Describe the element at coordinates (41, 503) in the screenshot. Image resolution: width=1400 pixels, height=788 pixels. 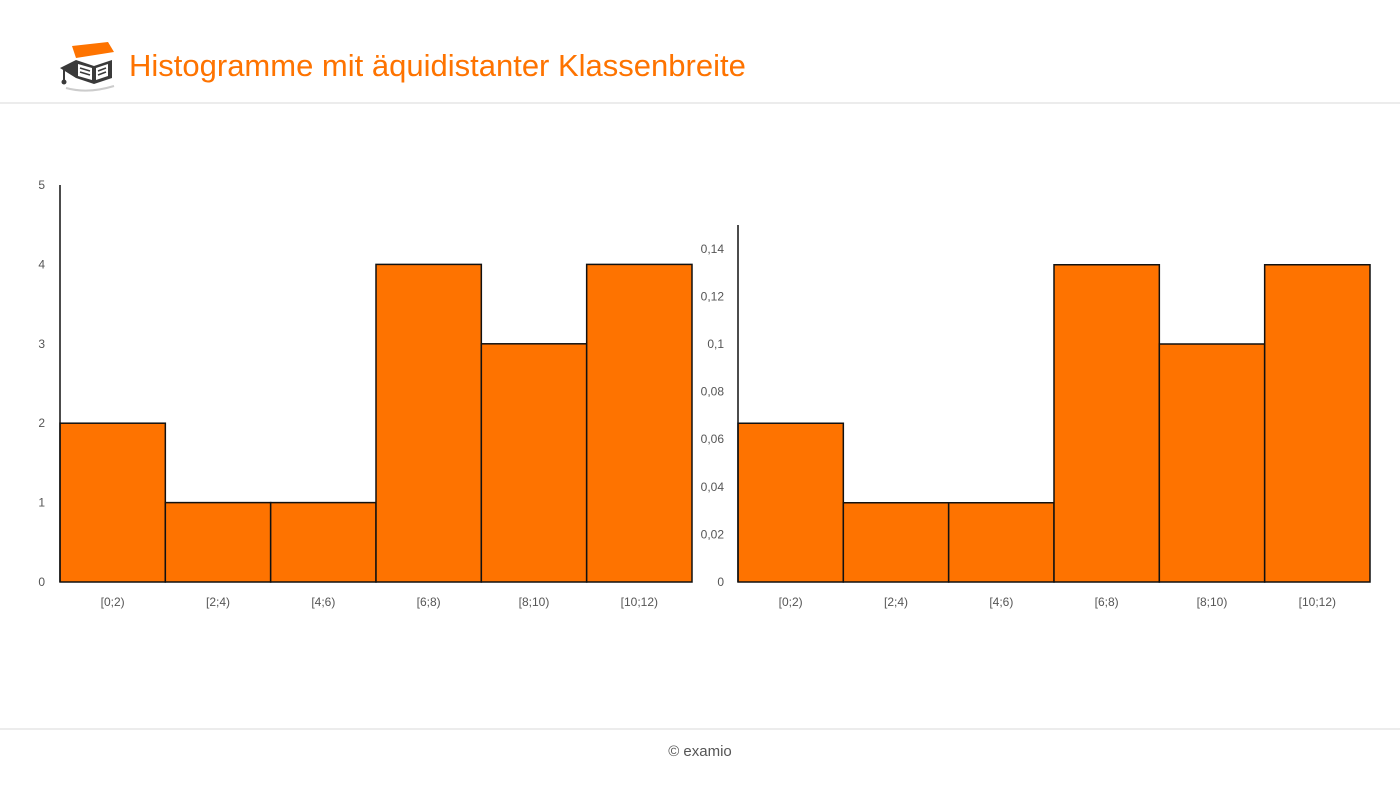
I see `y-tick-label: 1` at that location.